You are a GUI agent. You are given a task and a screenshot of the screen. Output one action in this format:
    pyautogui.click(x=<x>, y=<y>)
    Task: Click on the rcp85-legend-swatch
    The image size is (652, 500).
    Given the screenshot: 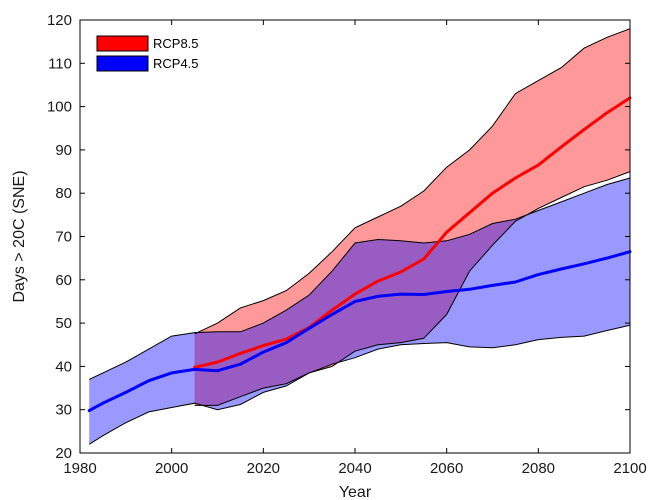 What is the action you would take?
    pyautogui.click(x=122, y=43)
    